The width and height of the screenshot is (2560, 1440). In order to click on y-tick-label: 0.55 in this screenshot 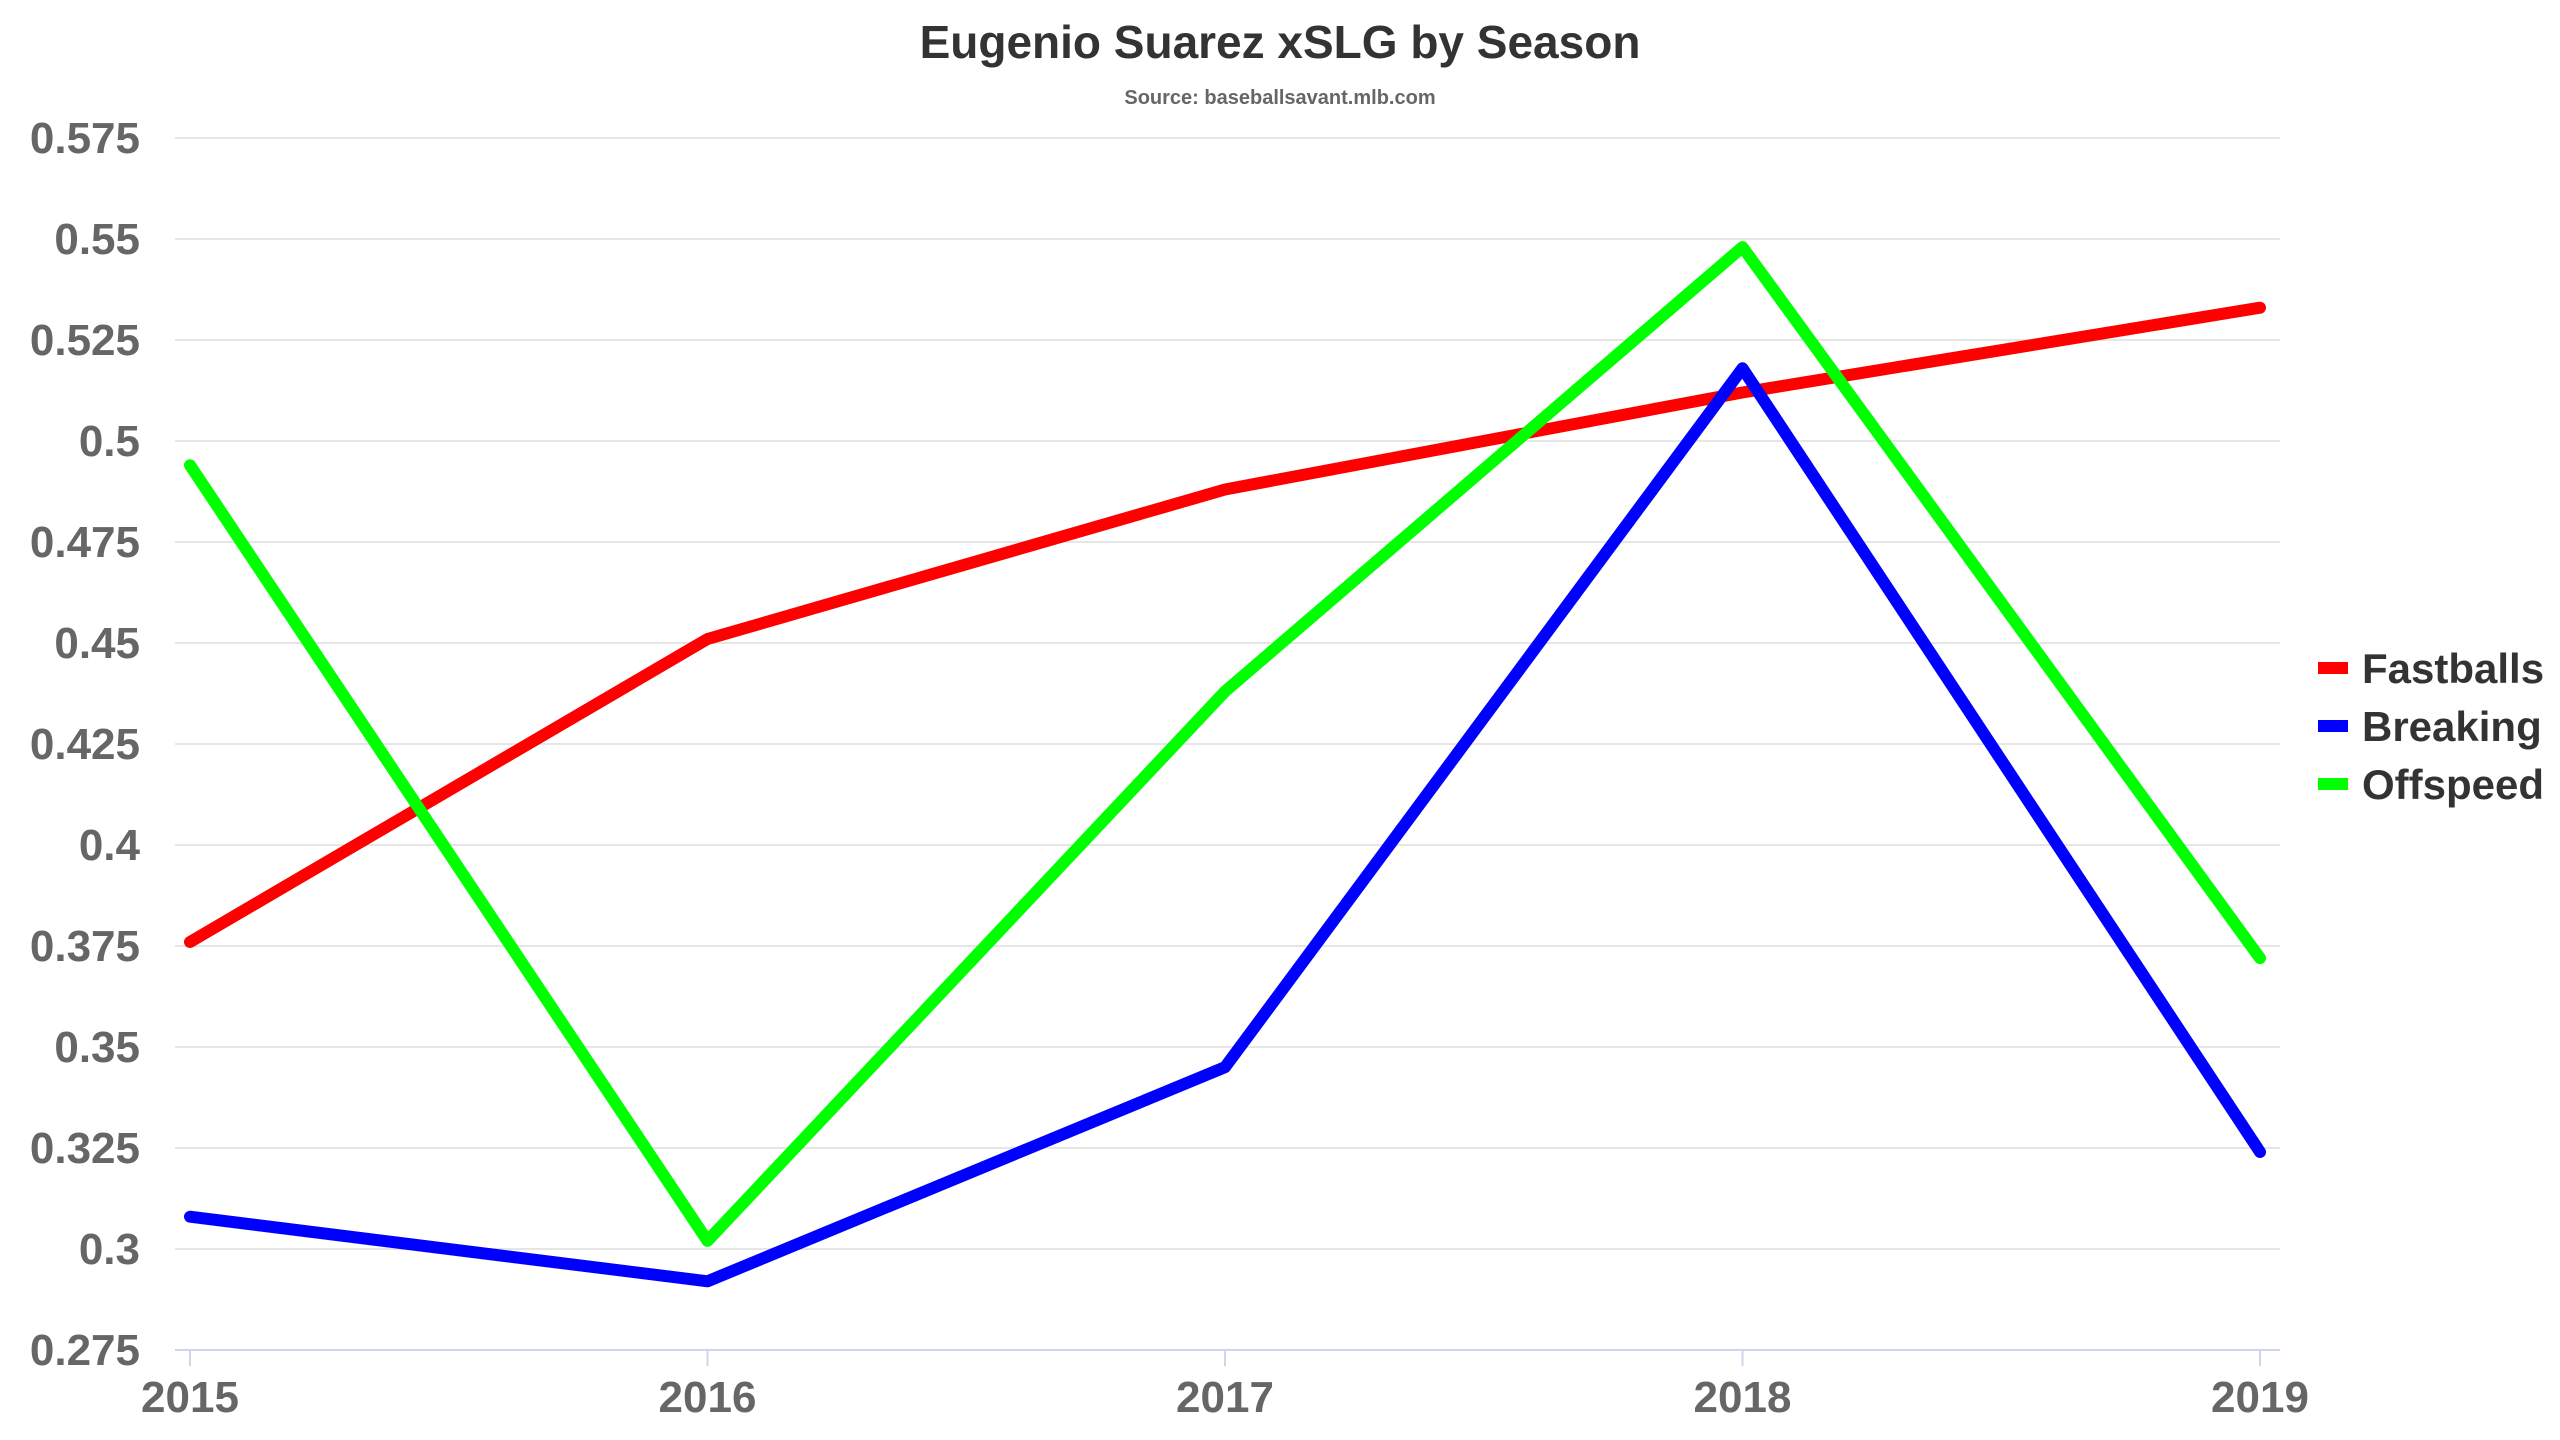, I will do `click(97, 239)`.